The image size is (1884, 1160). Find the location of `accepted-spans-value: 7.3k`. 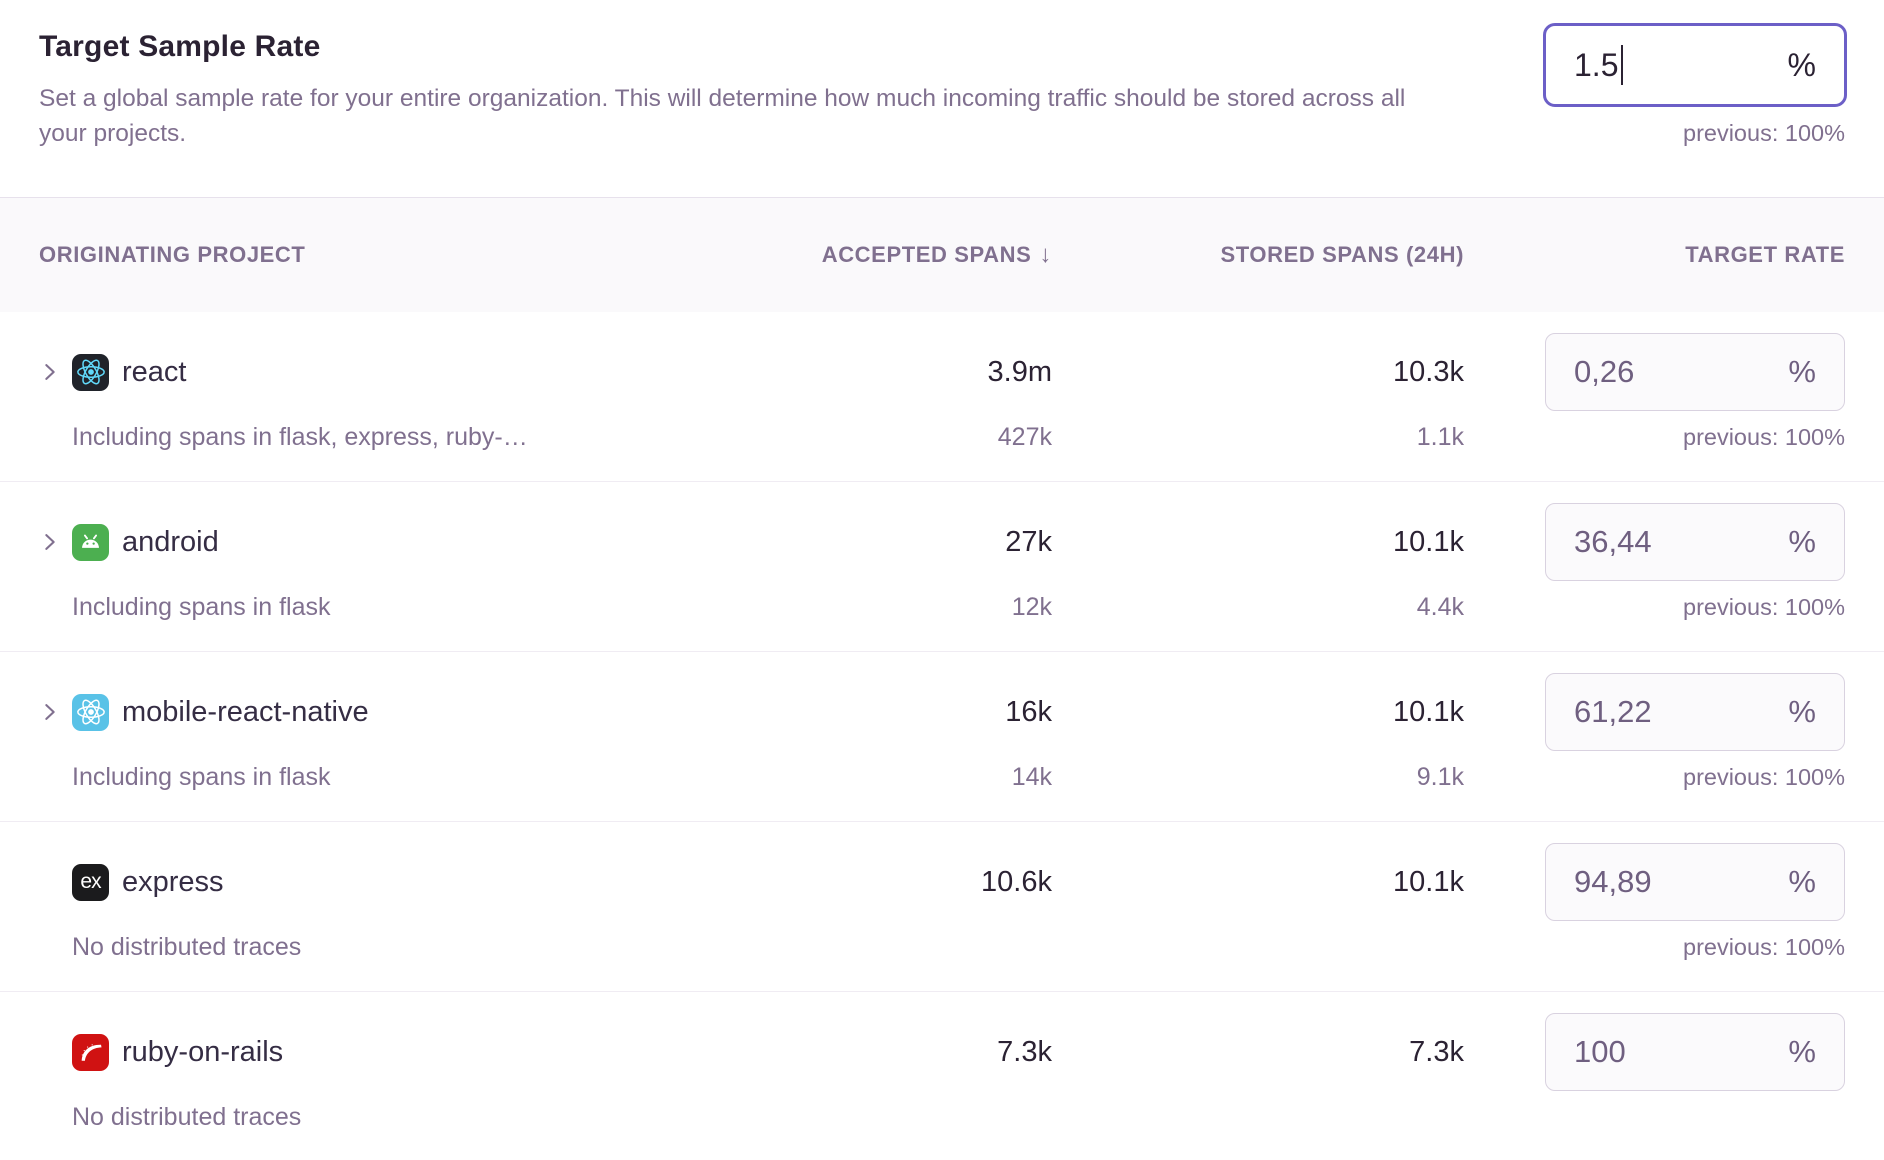

accepted-spans-value: 7.3k is located at coordinates (1024, 1051).